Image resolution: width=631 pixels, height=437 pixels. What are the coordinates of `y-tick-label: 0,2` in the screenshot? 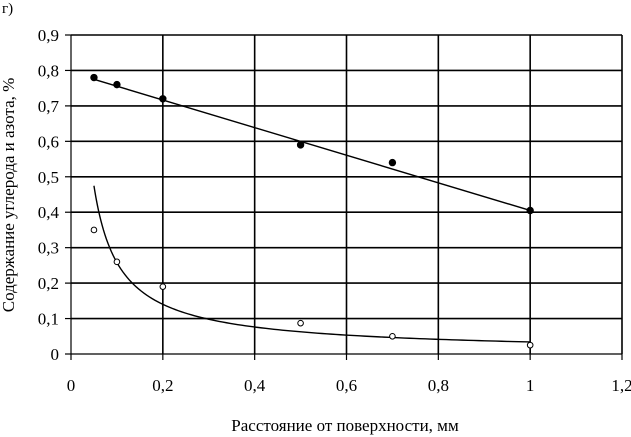 It's located at (48, 283).